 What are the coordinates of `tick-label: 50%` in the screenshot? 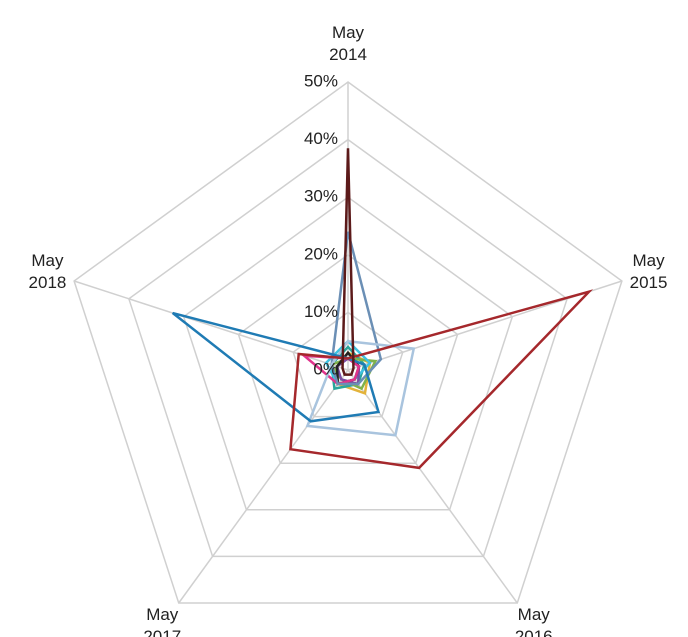 It's located at (321, 80).